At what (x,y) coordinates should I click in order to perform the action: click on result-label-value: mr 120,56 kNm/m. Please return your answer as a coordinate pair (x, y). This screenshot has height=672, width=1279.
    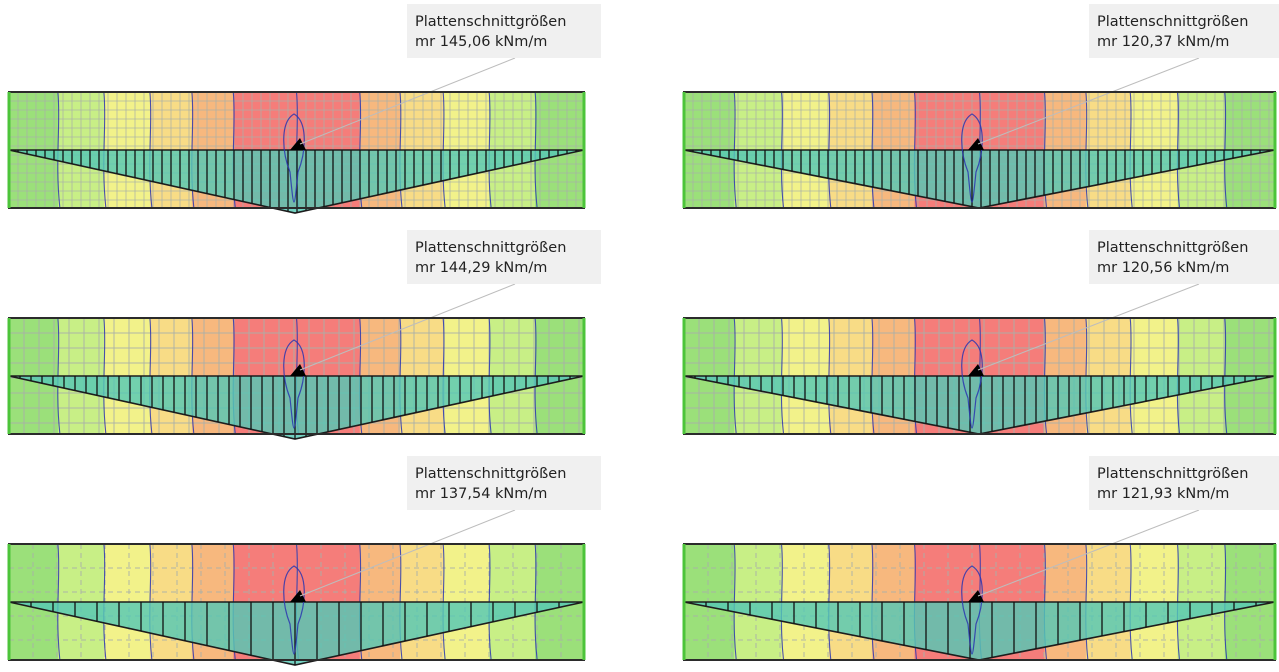
    Looking at the image, I should click on (1163, 268).